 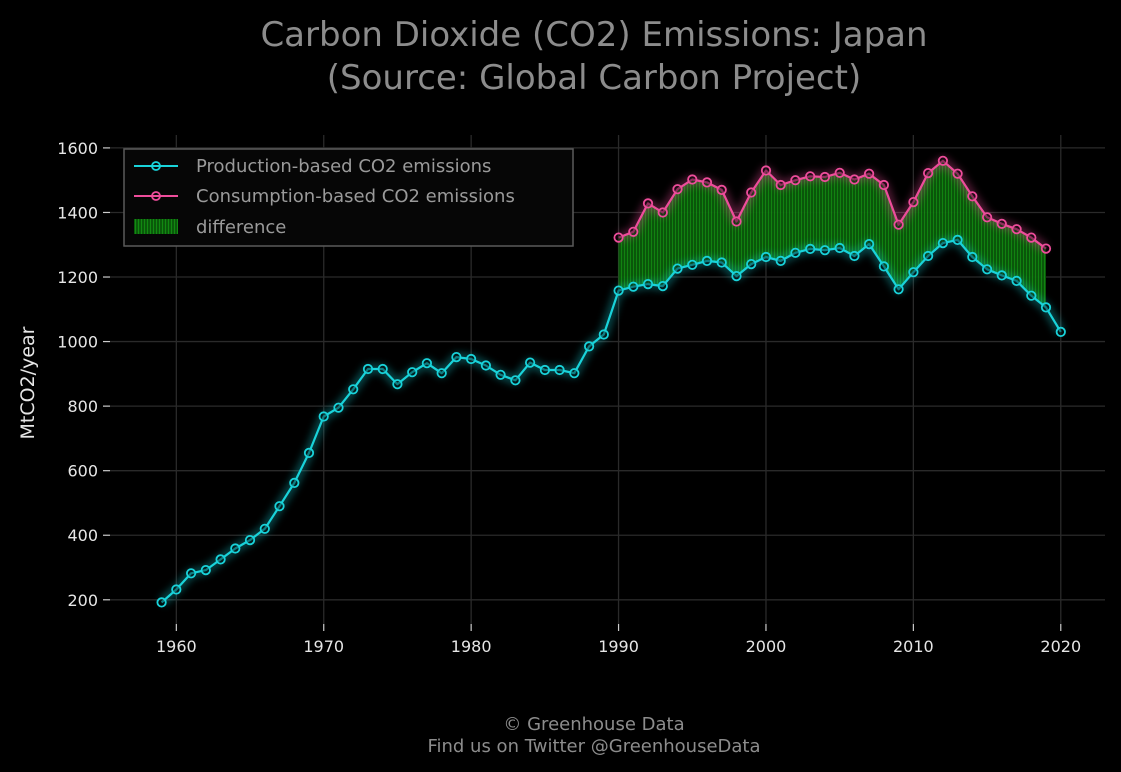 What do you see at coordinates (593, 35) in the screenshot?
I see `chart-title-line1: Carbon Dioxide (CO2) Emissions: Japan` at bounding box center [593, 35].